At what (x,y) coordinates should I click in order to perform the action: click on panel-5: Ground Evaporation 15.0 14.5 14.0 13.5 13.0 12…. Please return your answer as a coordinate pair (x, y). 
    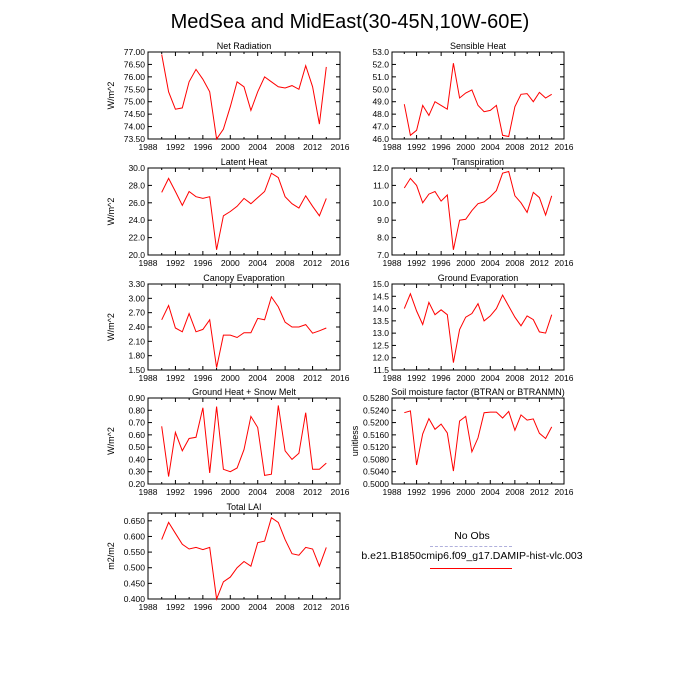
    Looking at the image, I should click on (472, 328).